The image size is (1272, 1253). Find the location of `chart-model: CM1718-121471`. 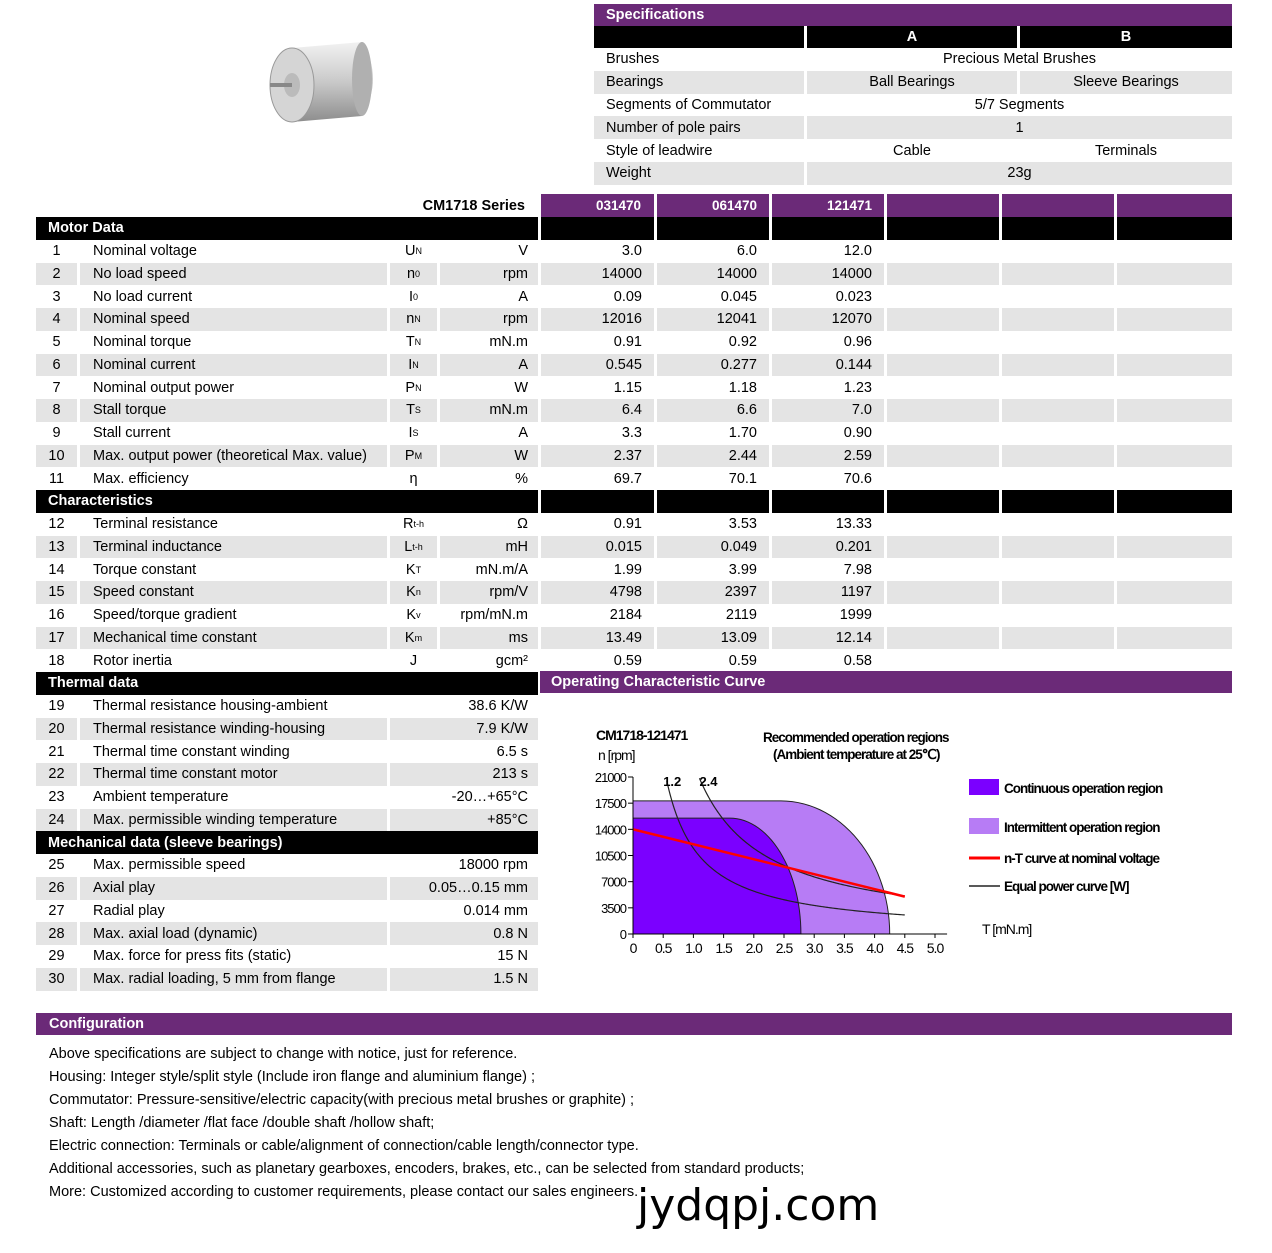

chart-model: CM1718-121471 is located at coordinates (642, 735).